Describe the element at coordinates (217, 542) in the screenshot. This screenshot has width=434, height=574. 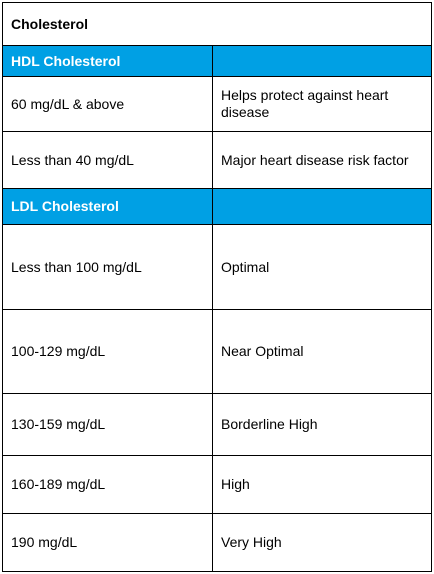
I see `table-row: 190 mg/dL Very High` at that location.